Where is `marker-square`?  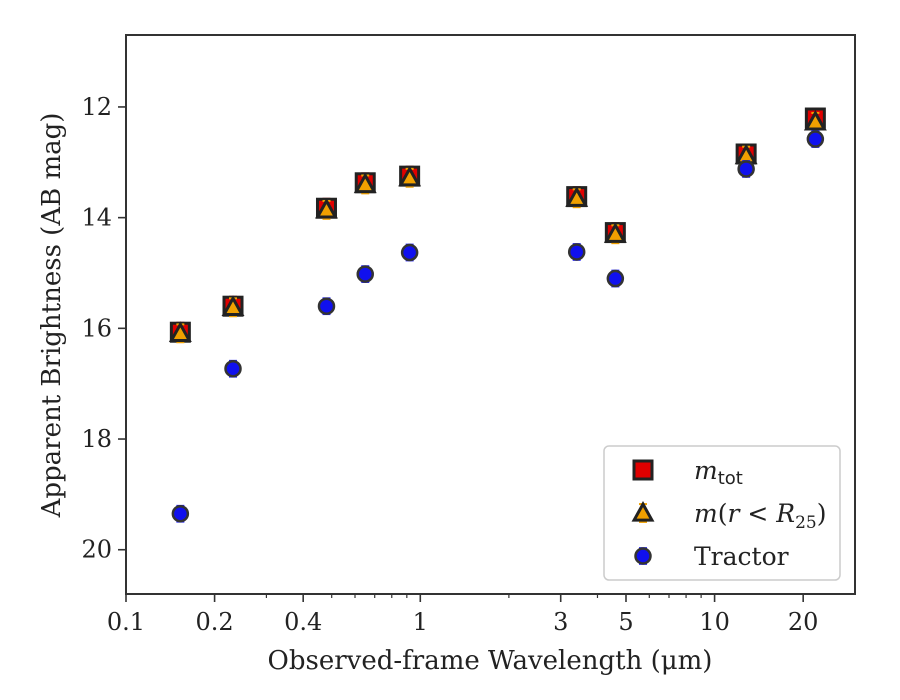 marker-square is located at coordinates (643, 470).